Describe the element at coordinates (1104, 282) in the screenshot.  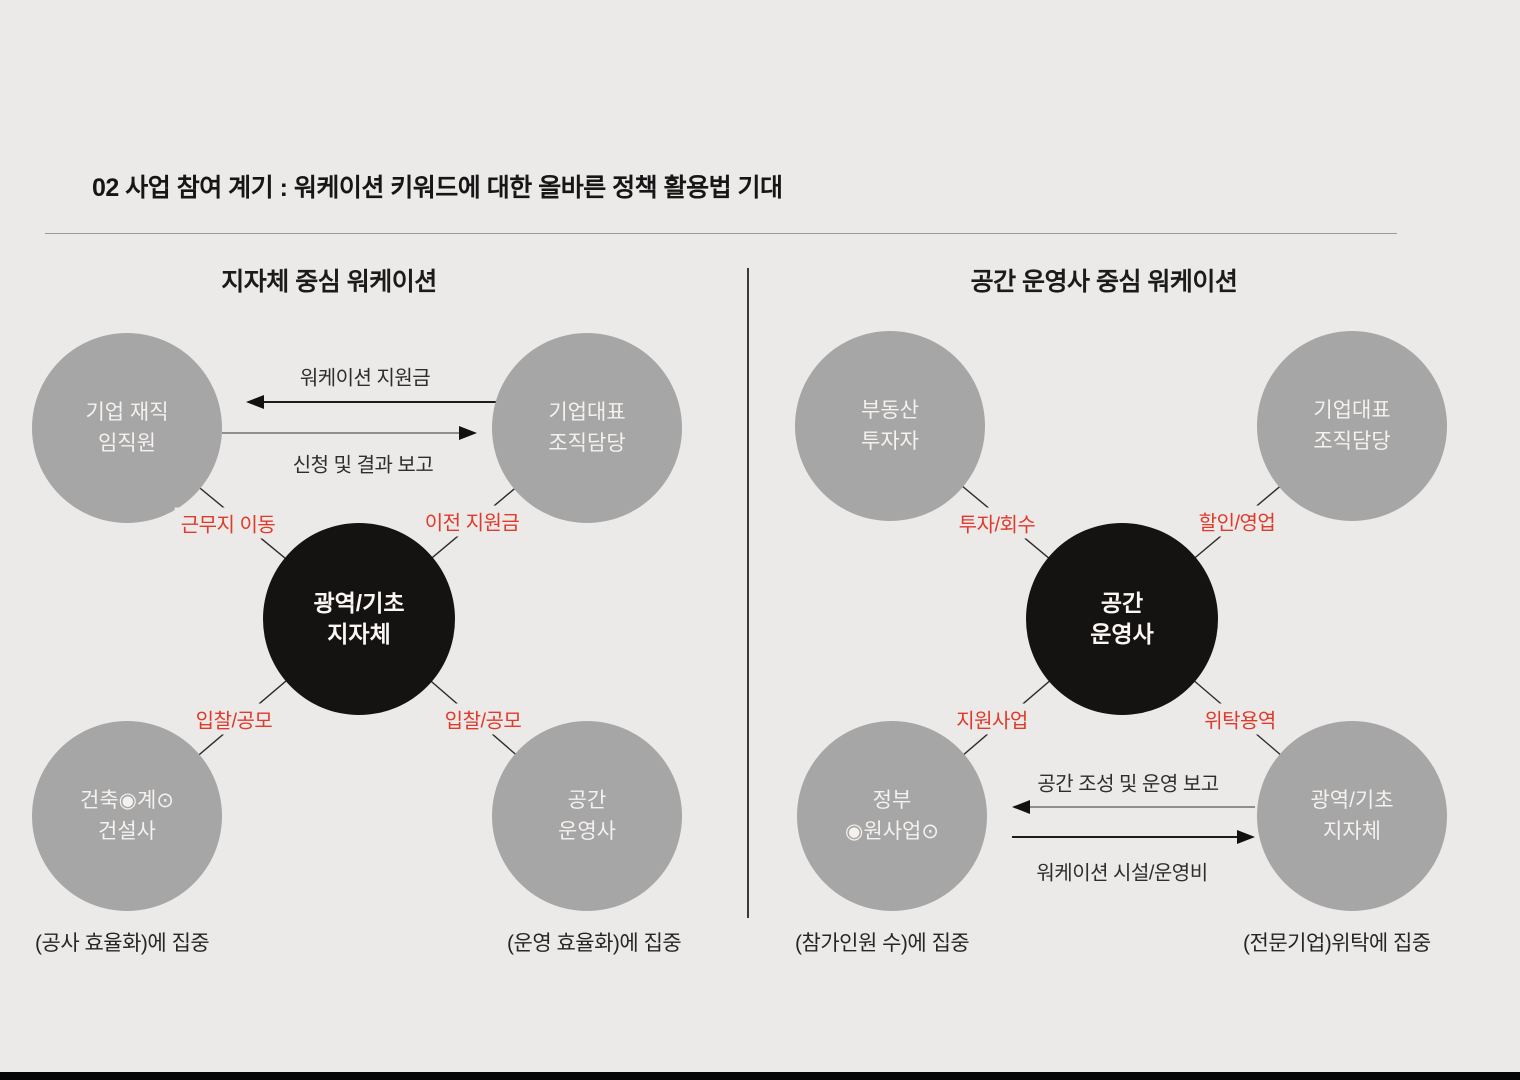
I see `right-diagram-title: 공간 운영사 중심 워케이션` at that location.